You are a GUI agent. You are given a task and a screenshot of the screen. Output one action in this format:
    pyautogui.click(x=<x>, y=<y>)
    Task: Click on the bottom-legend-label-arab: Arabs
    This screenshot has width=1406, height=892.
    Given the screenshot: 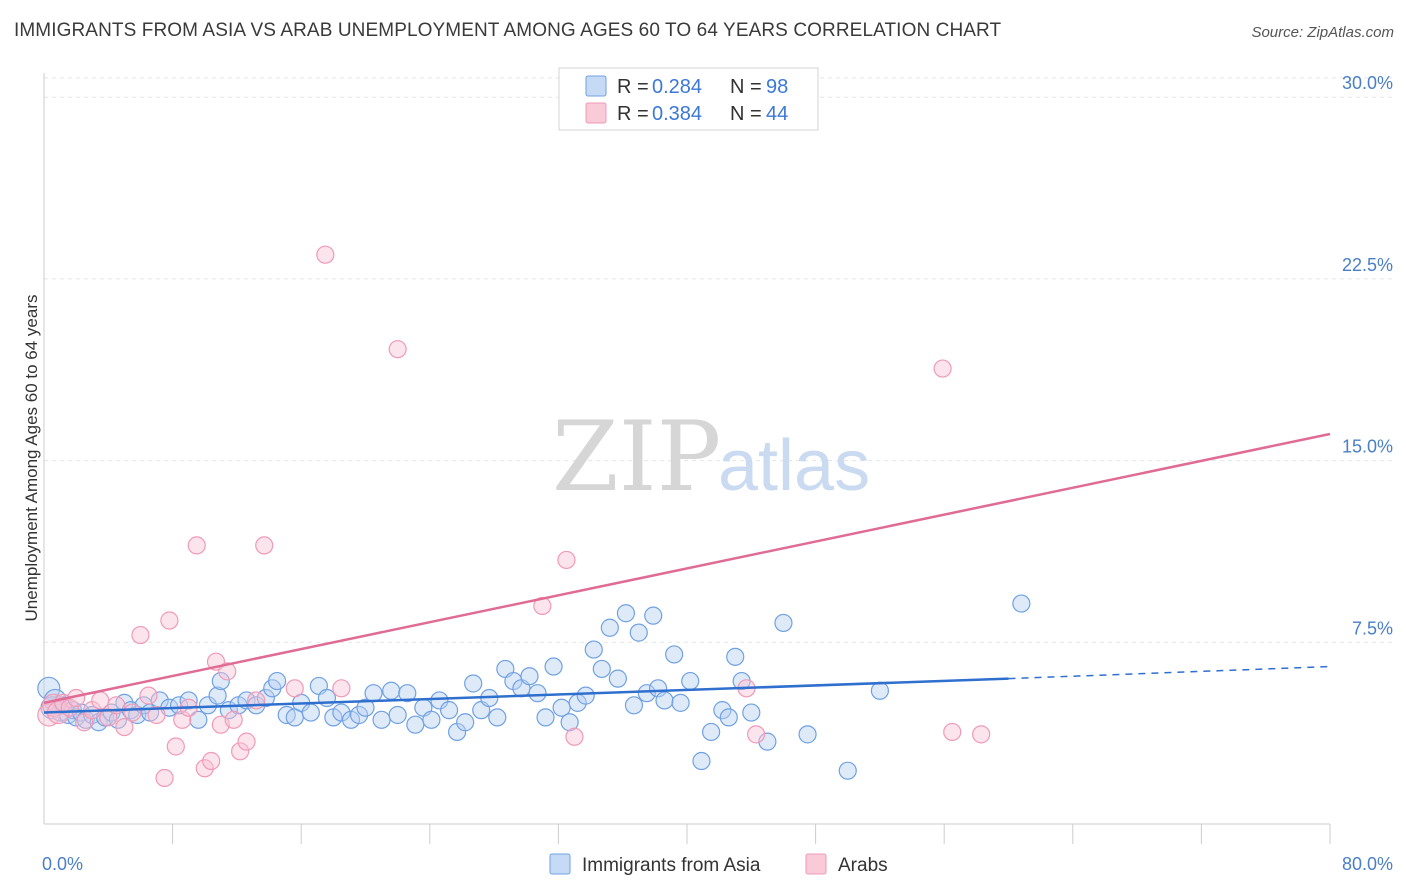 What is the action you would take?
    pyautogui.click(x=863, y=865)
    